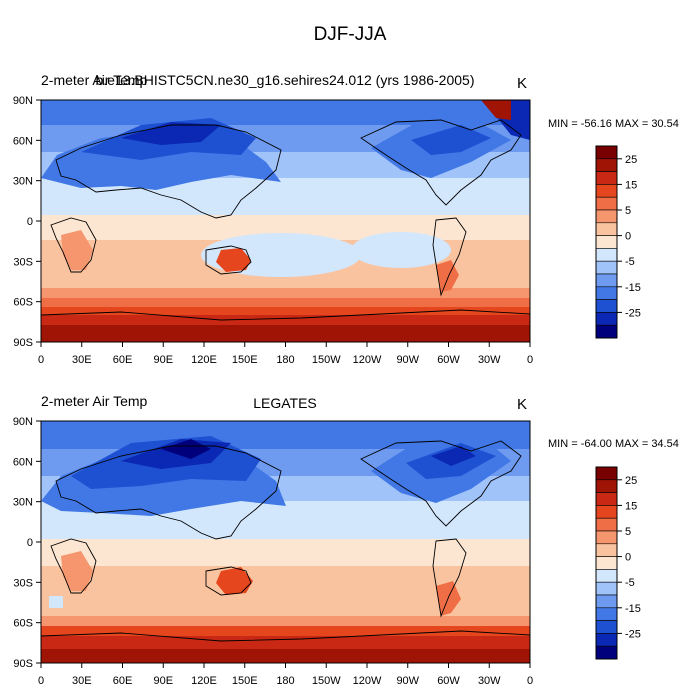  What do you see at coordinates (350, 34) in the screenshot?
I see `figure-title: DJF-JJA` at bounding box center [350, 34].